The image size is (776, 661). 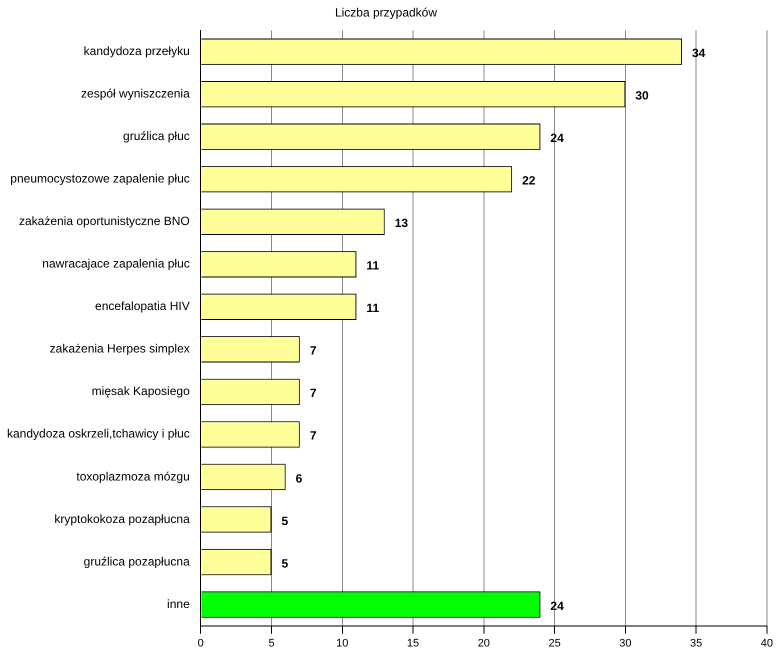 I want to click on y-tick-label: gruźlica płuc, so click(x=156, y=136).